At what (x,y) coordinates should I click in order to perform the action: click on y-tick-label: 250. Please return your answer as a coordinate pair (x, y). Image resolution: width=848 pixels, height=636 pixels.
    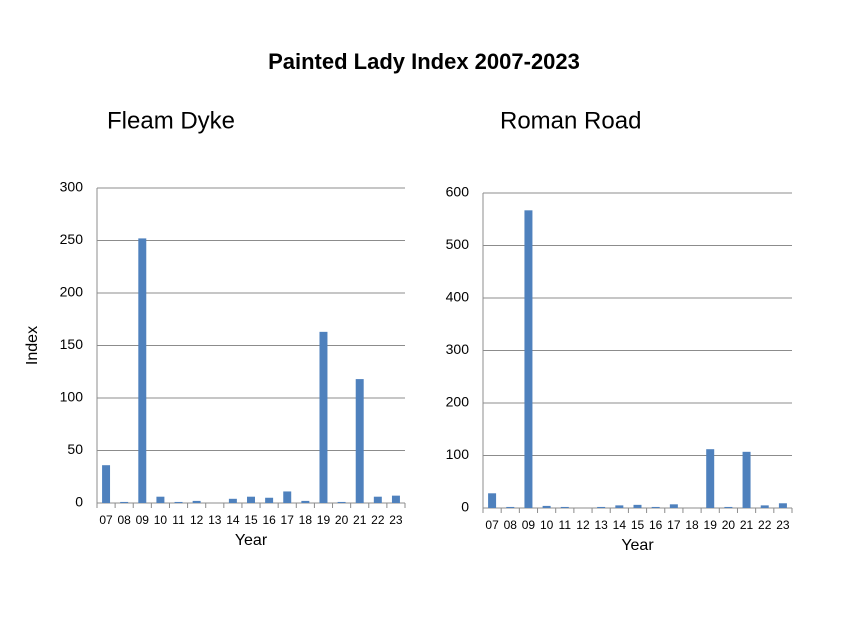
    Looking at the image, I should click on (72, 239).